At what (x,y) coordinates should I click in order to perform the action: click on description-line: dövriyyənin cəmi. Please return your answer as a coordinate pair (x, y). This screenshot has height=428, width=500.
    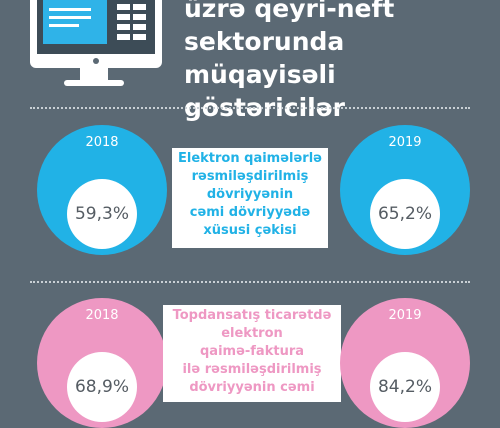
    Looking at the image, I should click on (252, 387).